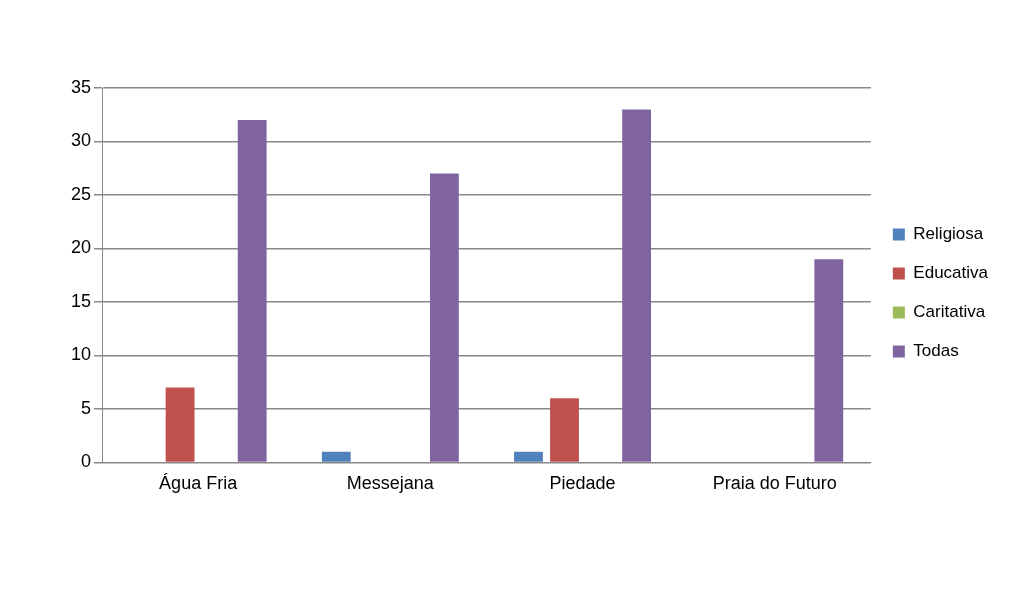 The height and width of the screenshot is (595, 1027). Describe the element at coordinates (390, 483) in the screenshot. I see `x-tick-label: Messejana` at that location.